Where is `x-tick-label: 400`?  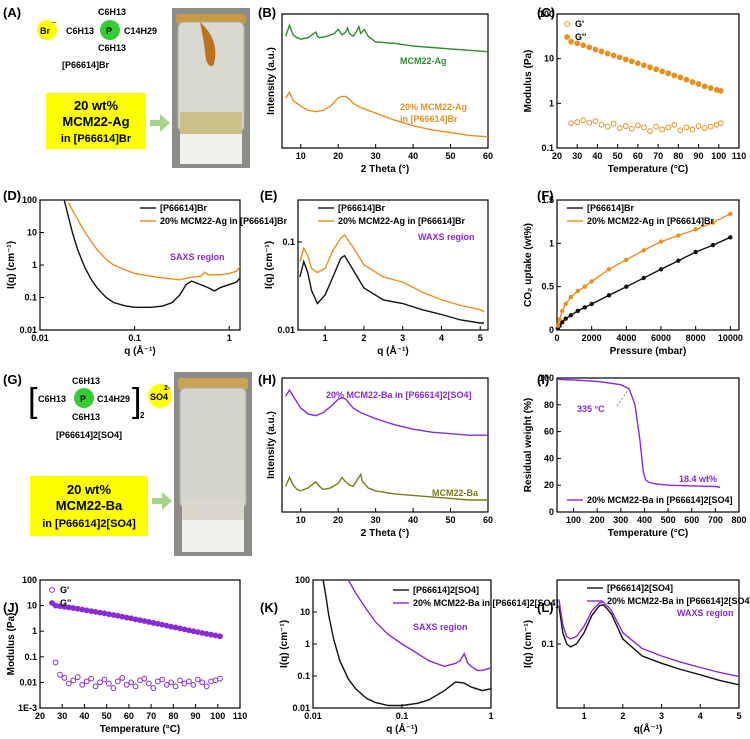 x-tick-label: 400 is located at coordinates (644, 520).